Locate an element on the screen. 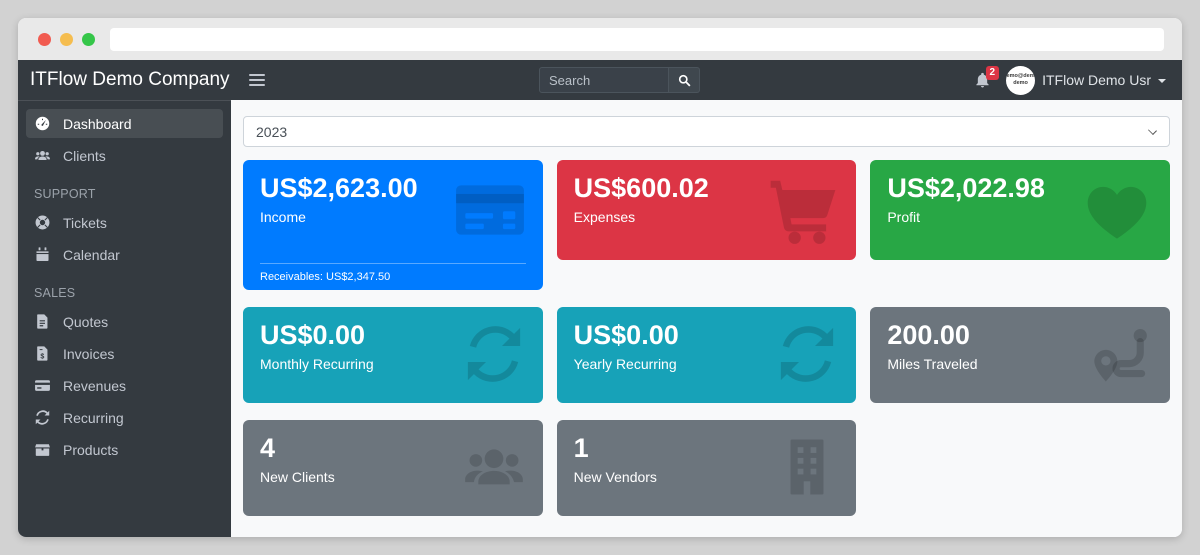 The height and width of the screenshot is (555, 1200). card-value: 4 is located at coordinates (268, 448).